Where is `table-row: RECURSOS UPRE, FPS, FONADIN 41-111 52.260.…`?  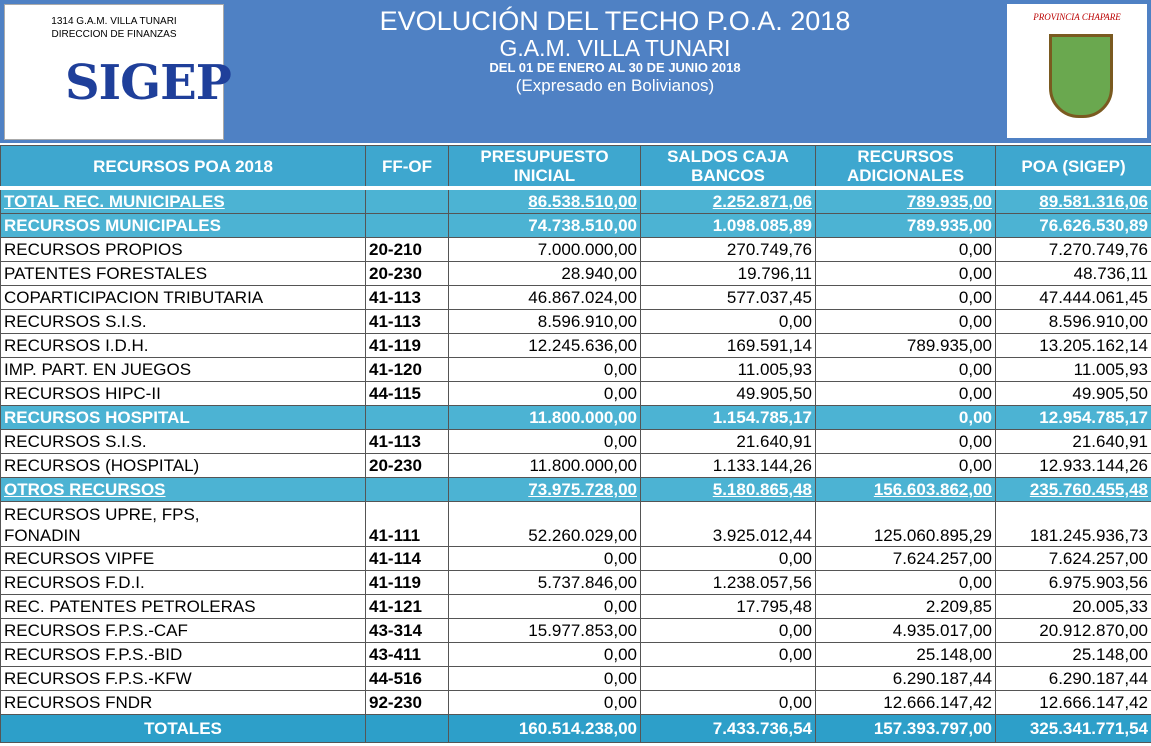
table-row: RECURSOS UPRE, FPS, FONADIN 41-111 52.260.… is located at coordinates (575, 524).